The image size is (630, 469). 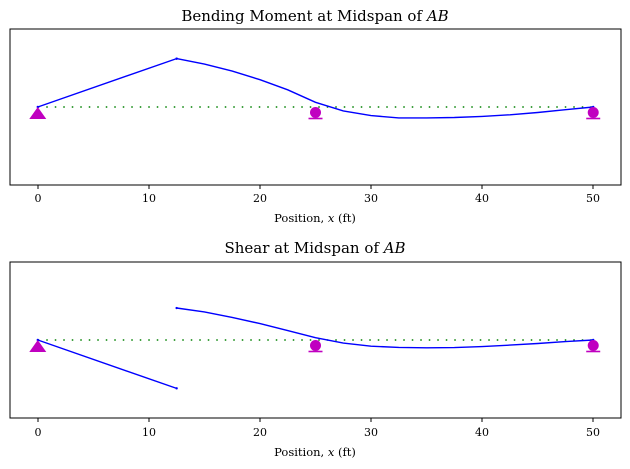 What do you see at coordinates (315, 218) in the screenshot?
I see `moment-x-axis-label: Position, x (ft)` at bounding box center [315, 218].